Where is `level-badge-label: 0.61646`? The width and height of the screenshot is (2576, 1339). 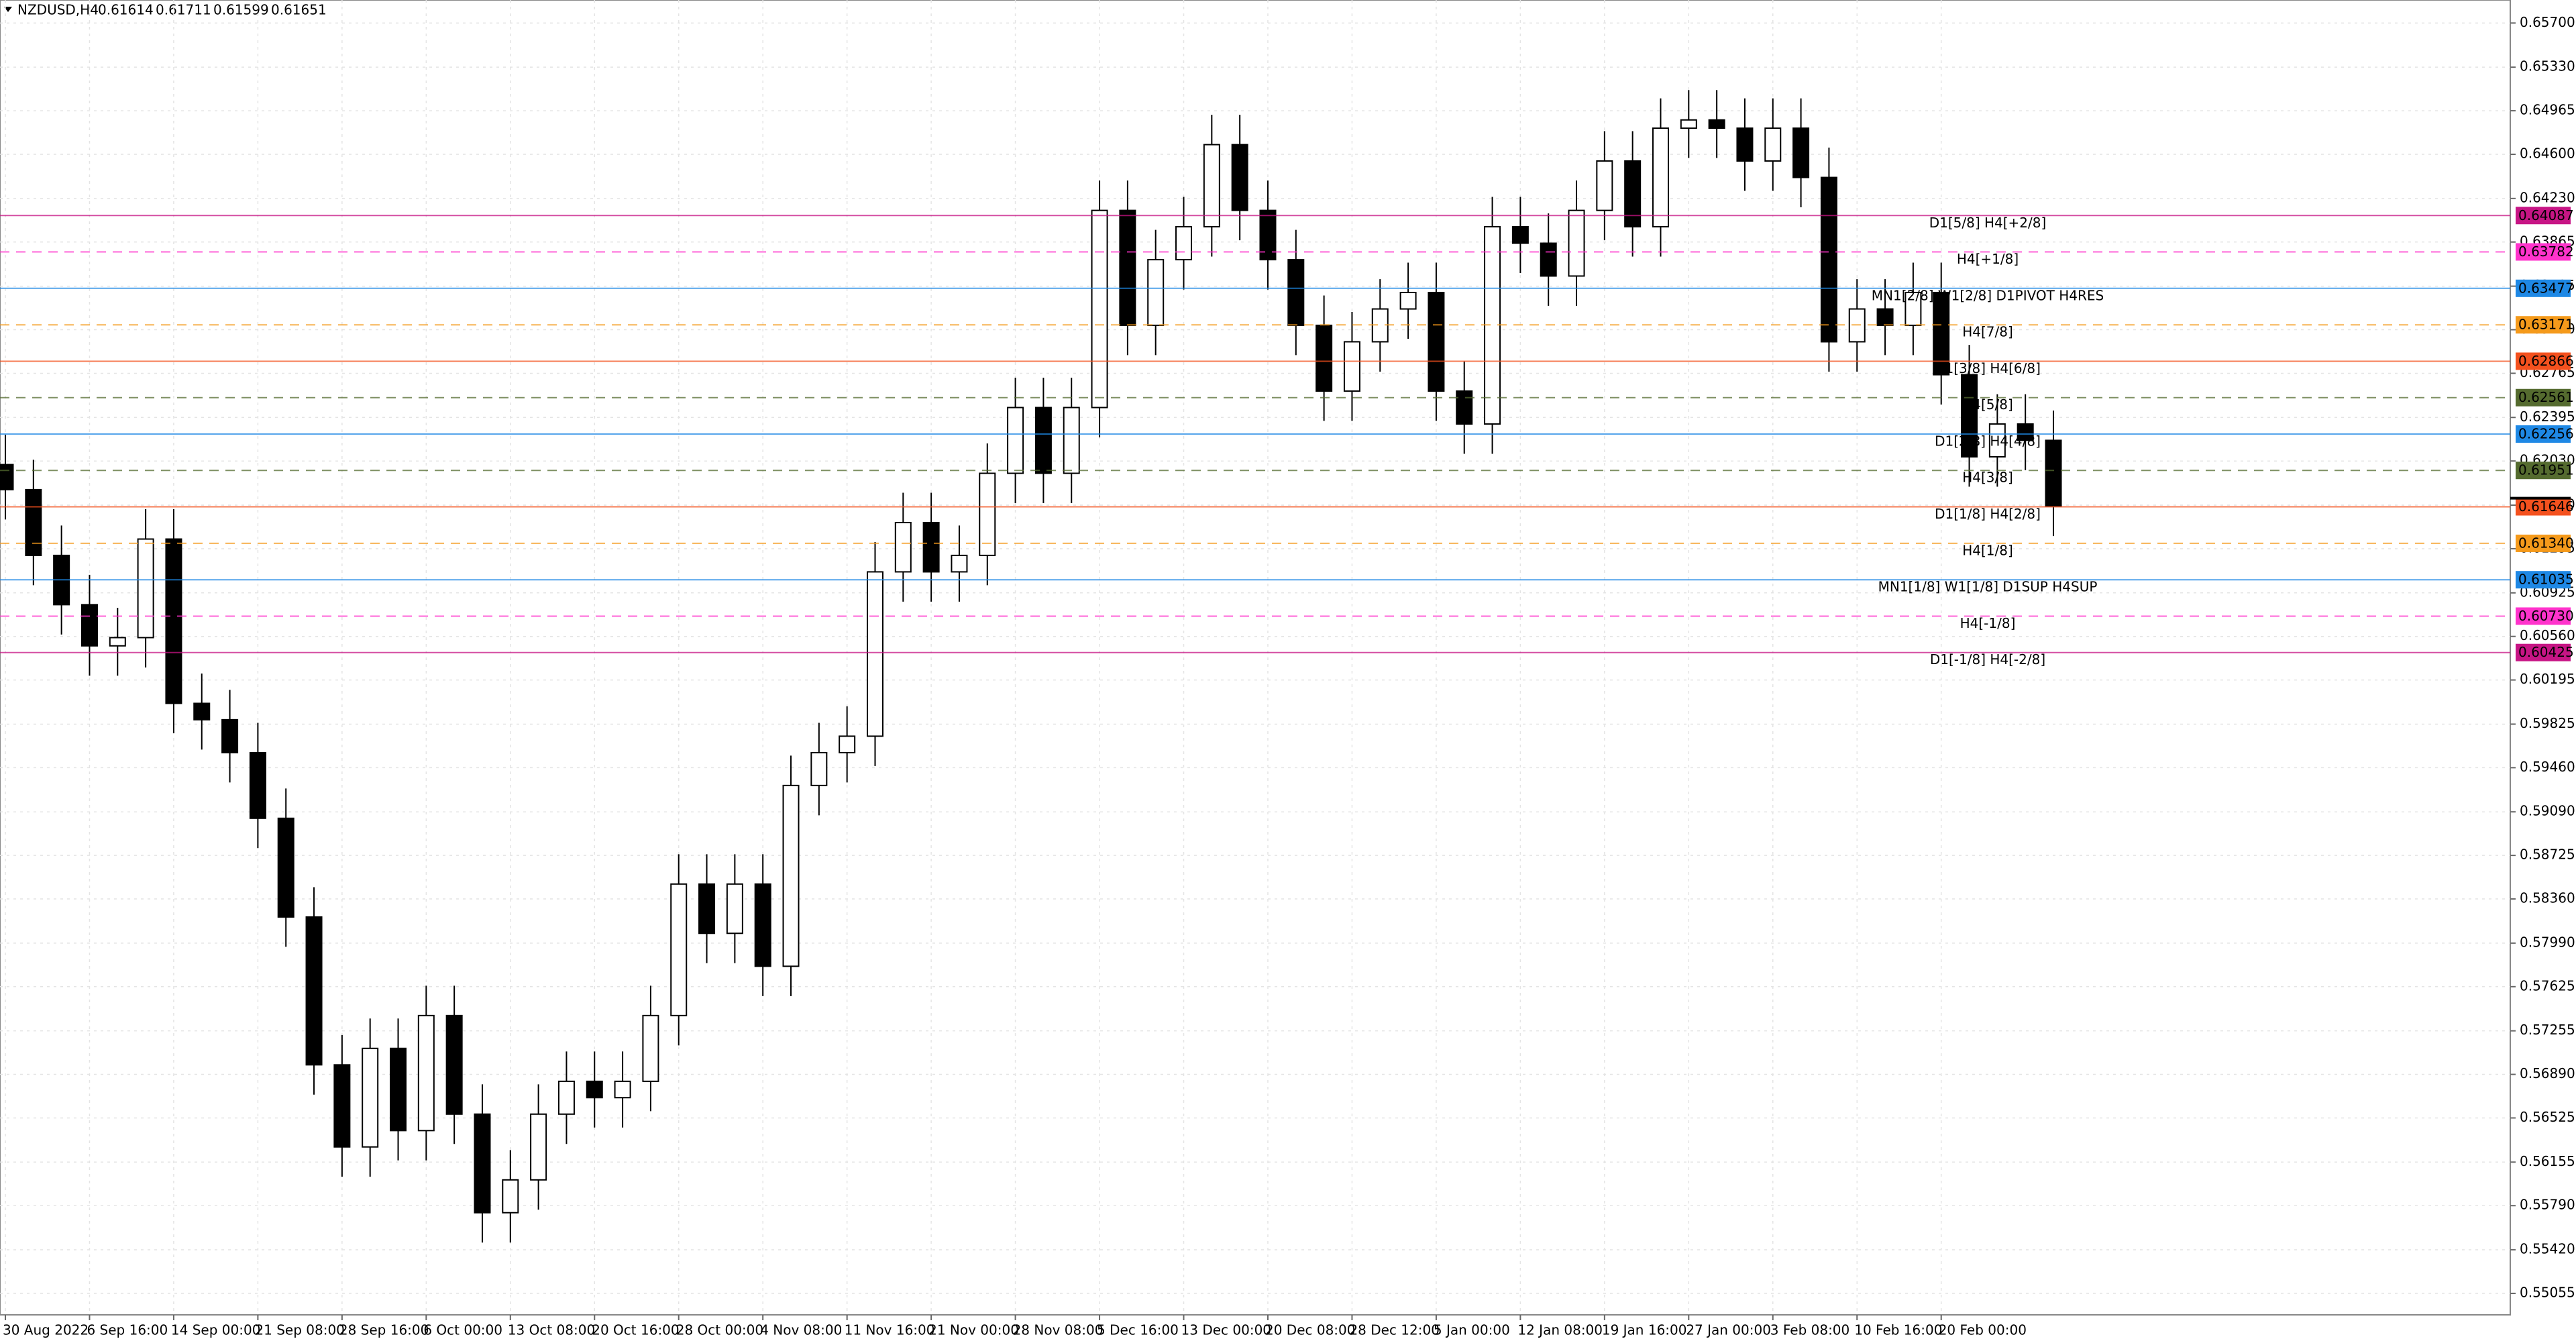
level-badge-label: 0.61646 is located at coordinates (2546, 506).